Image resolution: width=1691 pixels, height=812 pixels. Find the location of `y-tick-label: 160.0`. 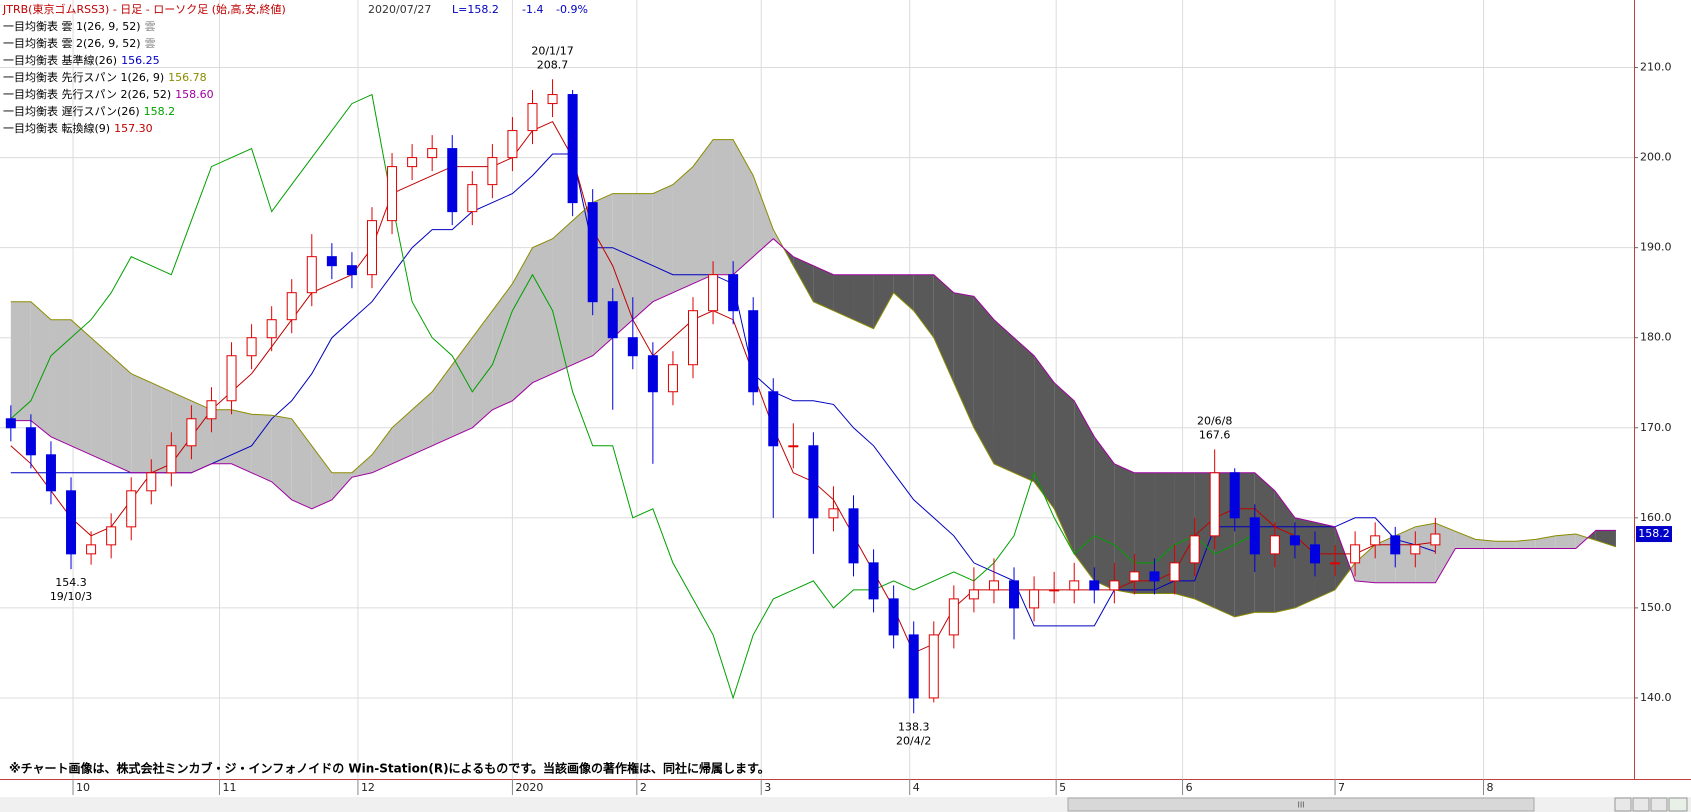

y-tick-label: 160.0 is located at coordinates (1656, 517).